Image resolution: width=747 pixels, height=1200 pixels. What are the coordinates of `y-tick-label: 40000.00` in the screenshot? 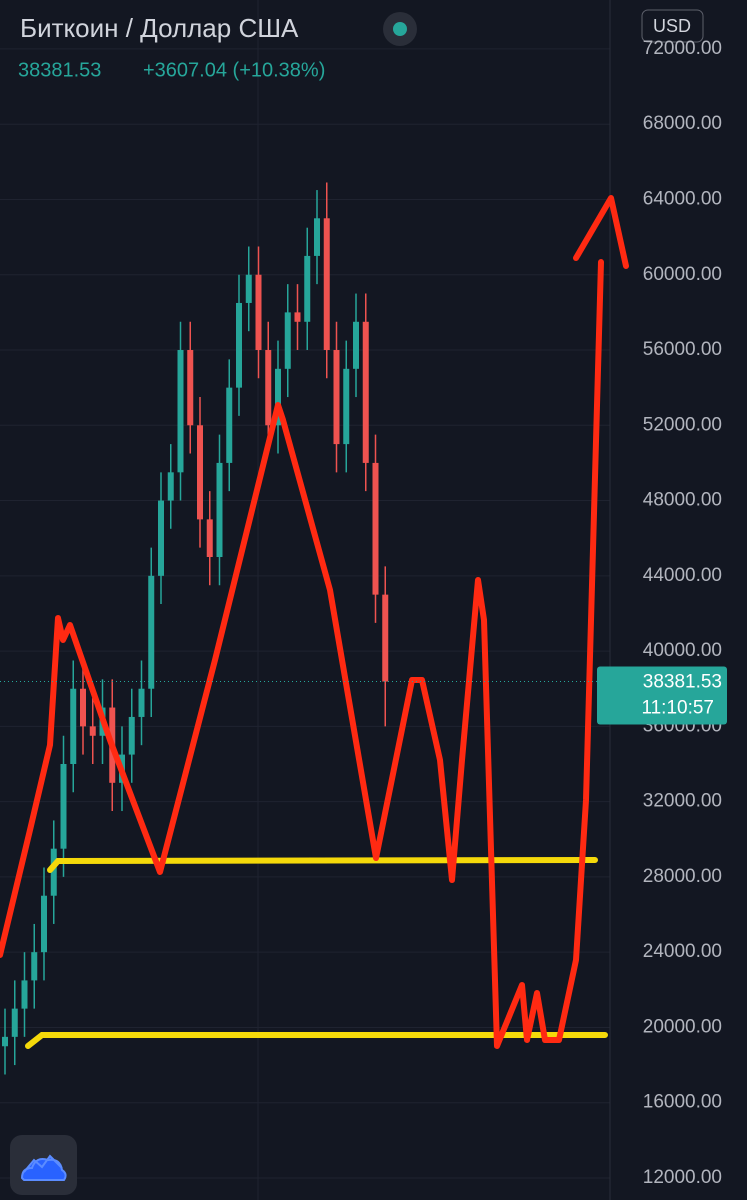 It's located at (682, 650).